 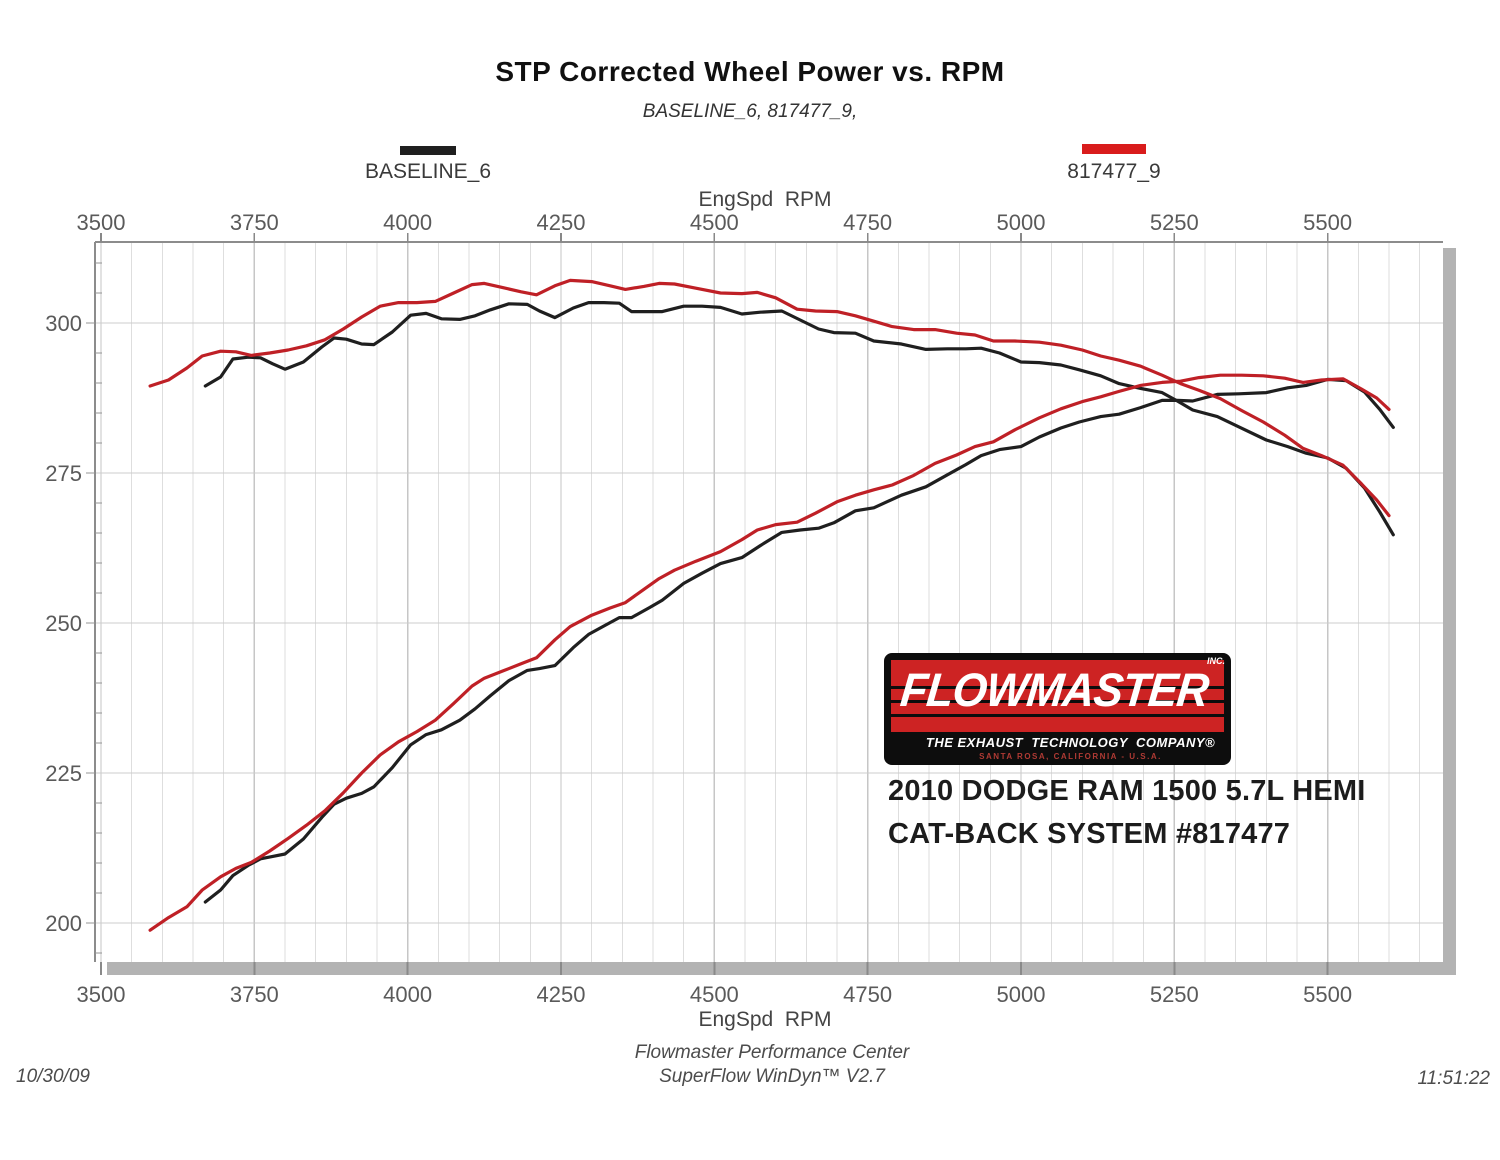 What do you see at coordinates (750, 71) in the screenshot?
I see `page-title: STP Corrected Wheel Power vs. RPM` at bounding box center [750, 71].